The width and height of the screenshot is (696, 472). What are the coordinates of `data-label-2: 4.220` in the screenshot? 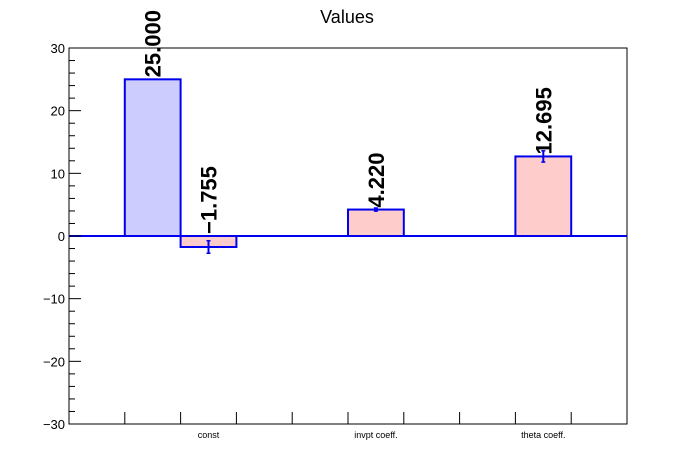 It's located at (376, 179).